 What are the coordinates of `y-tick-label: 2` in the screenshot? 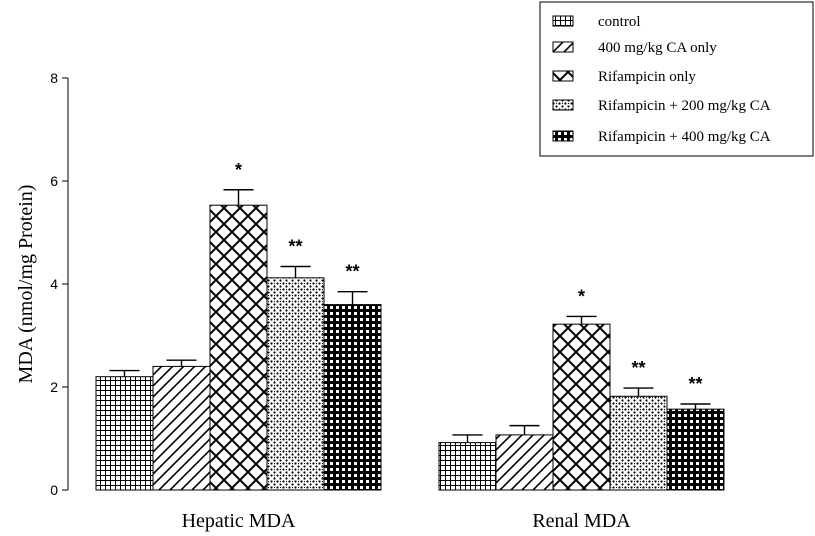 It's located at (54, 387).